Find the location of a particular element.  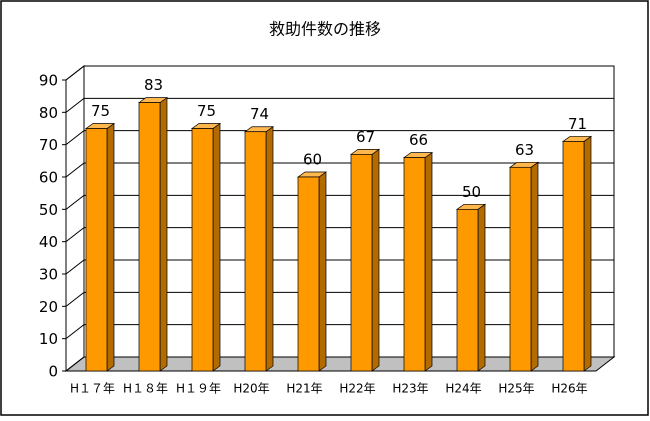

side-wall is located at coordinates (75, 218).